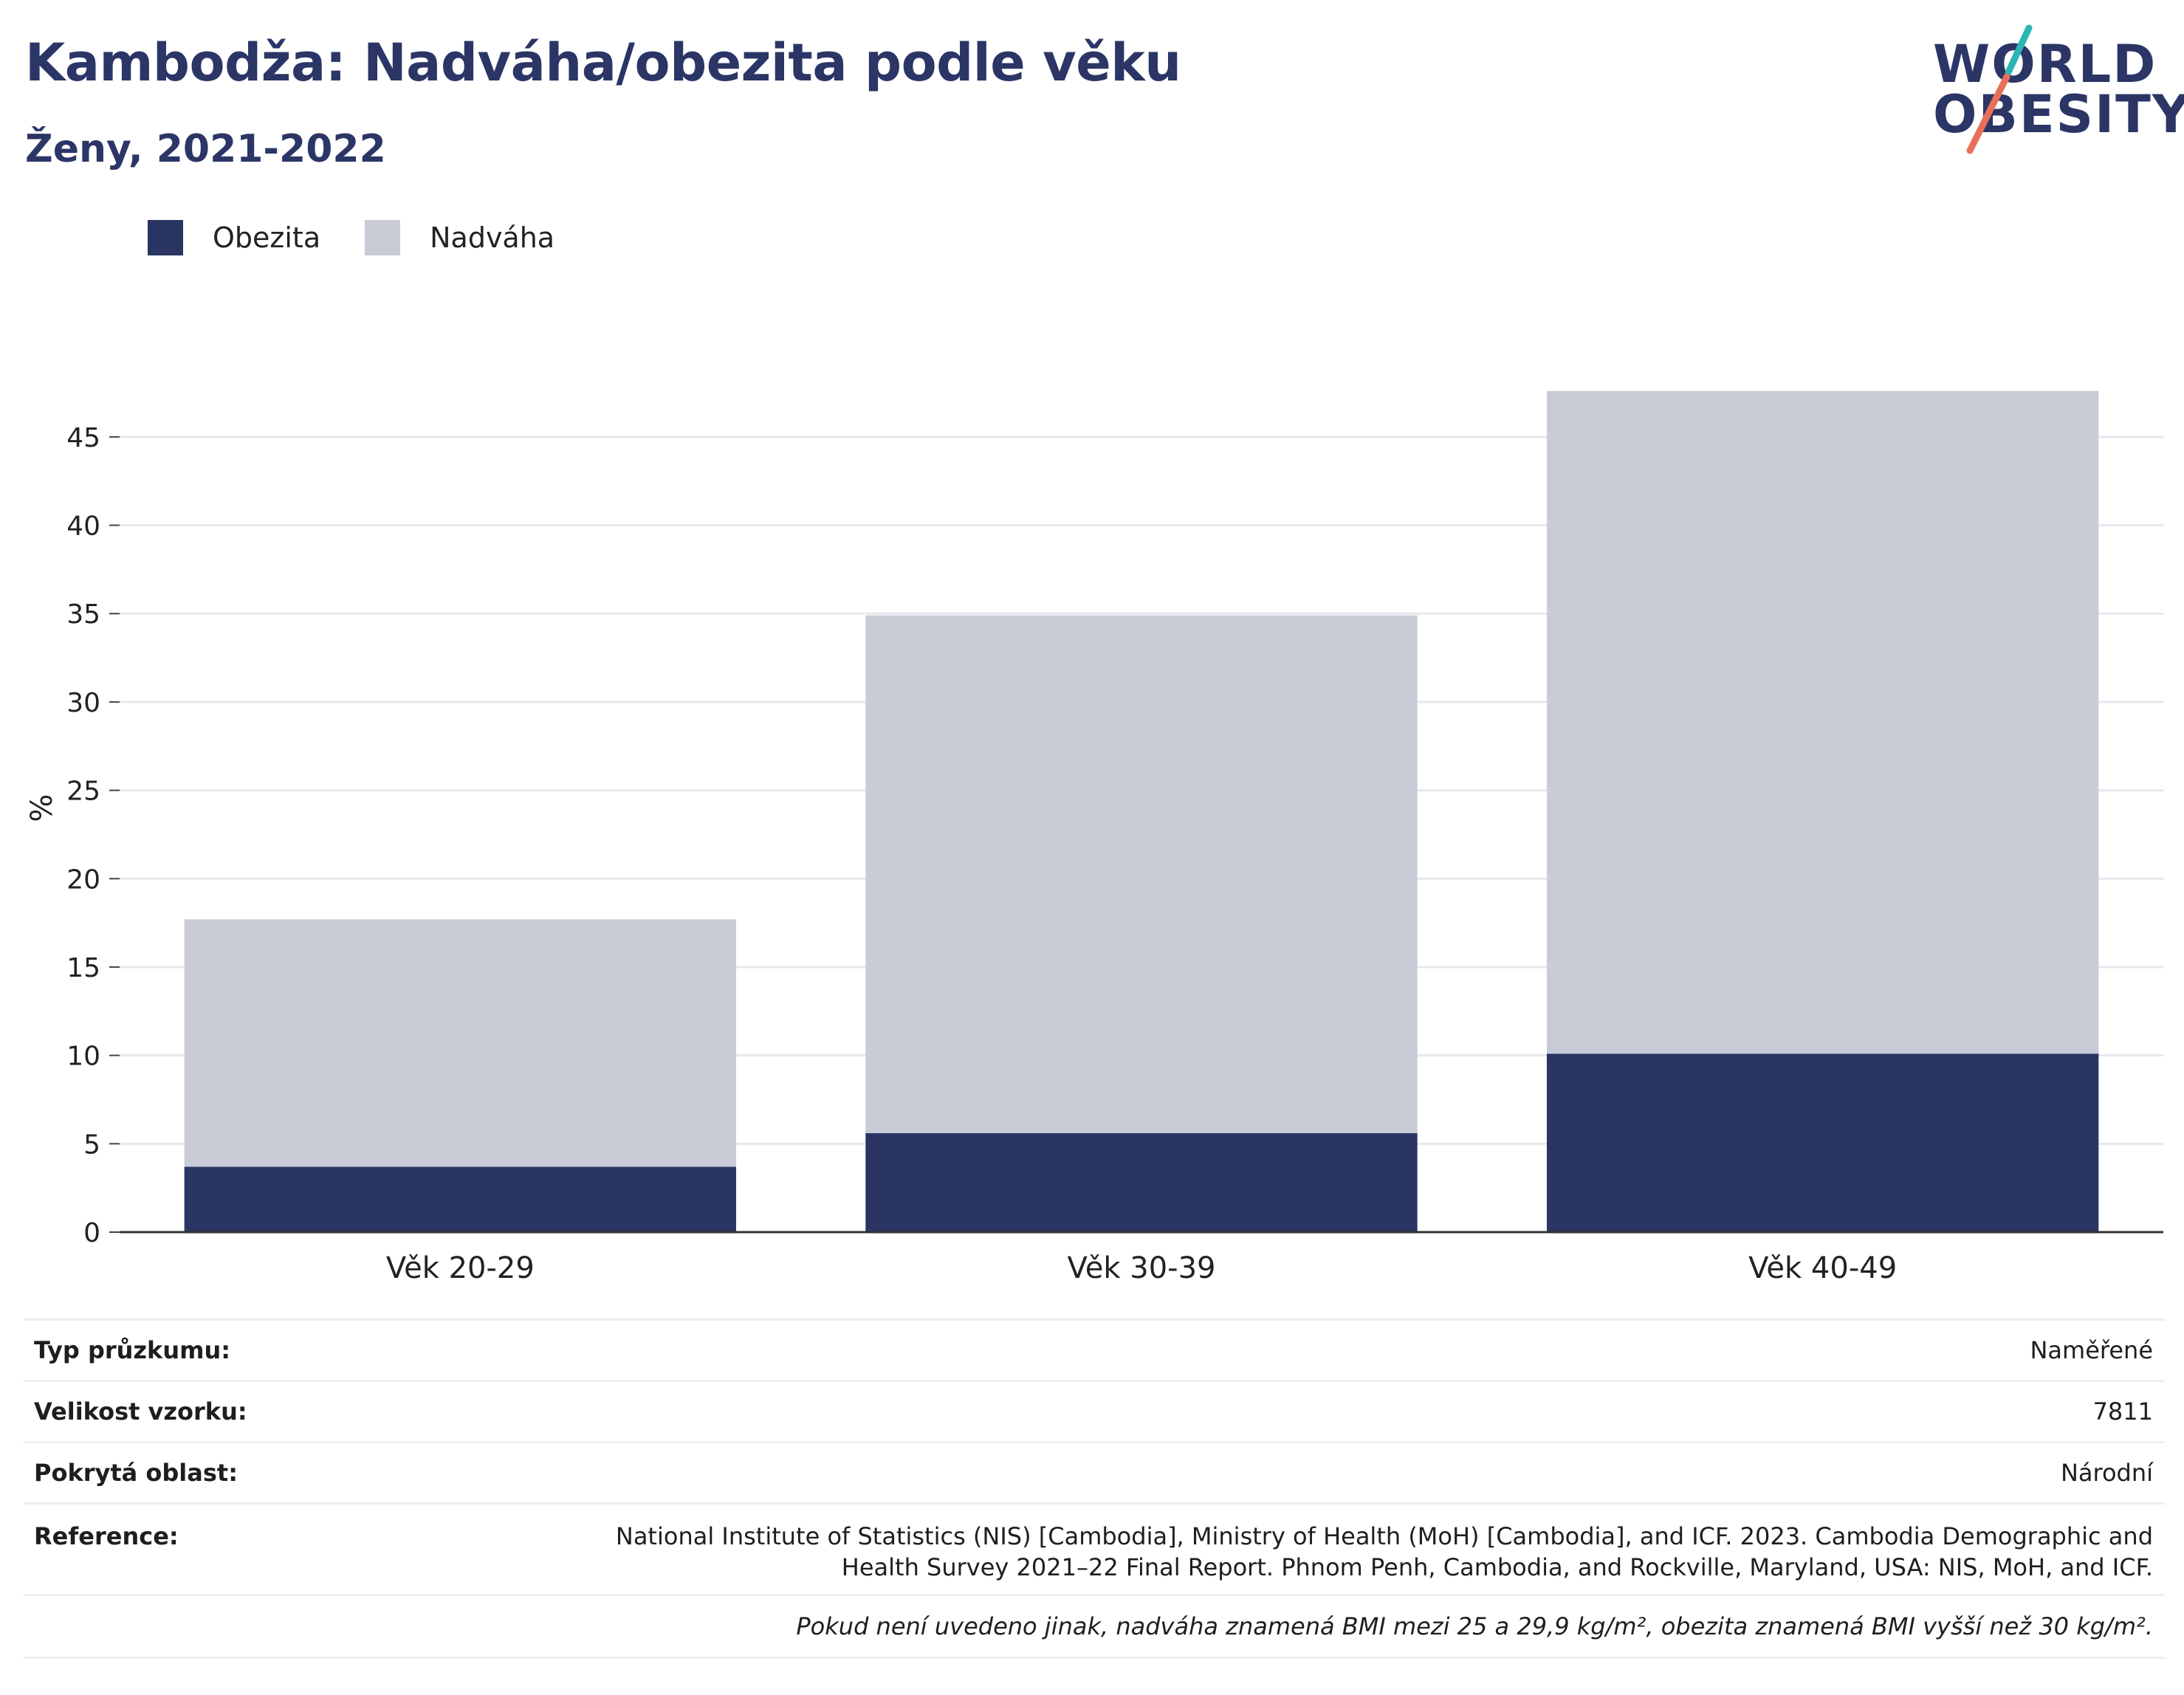 Image resolution: width=2184 pixels, height=1695 pixels. What do you see at coordinates (83, 438) in the screenshot?
I see `y-tick-label: 45` at bounding box center [83, 438].